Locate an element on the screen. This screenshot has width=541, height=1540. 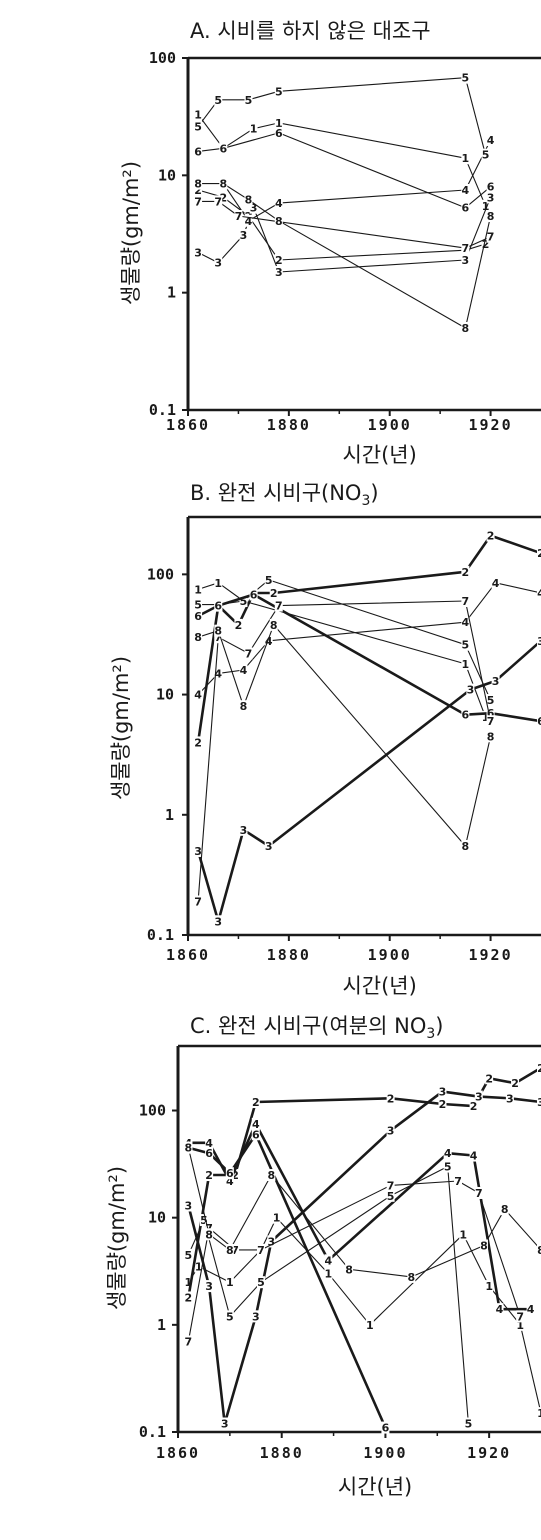
x-tick-label: 1880 is located at coordinates (282, 1453).